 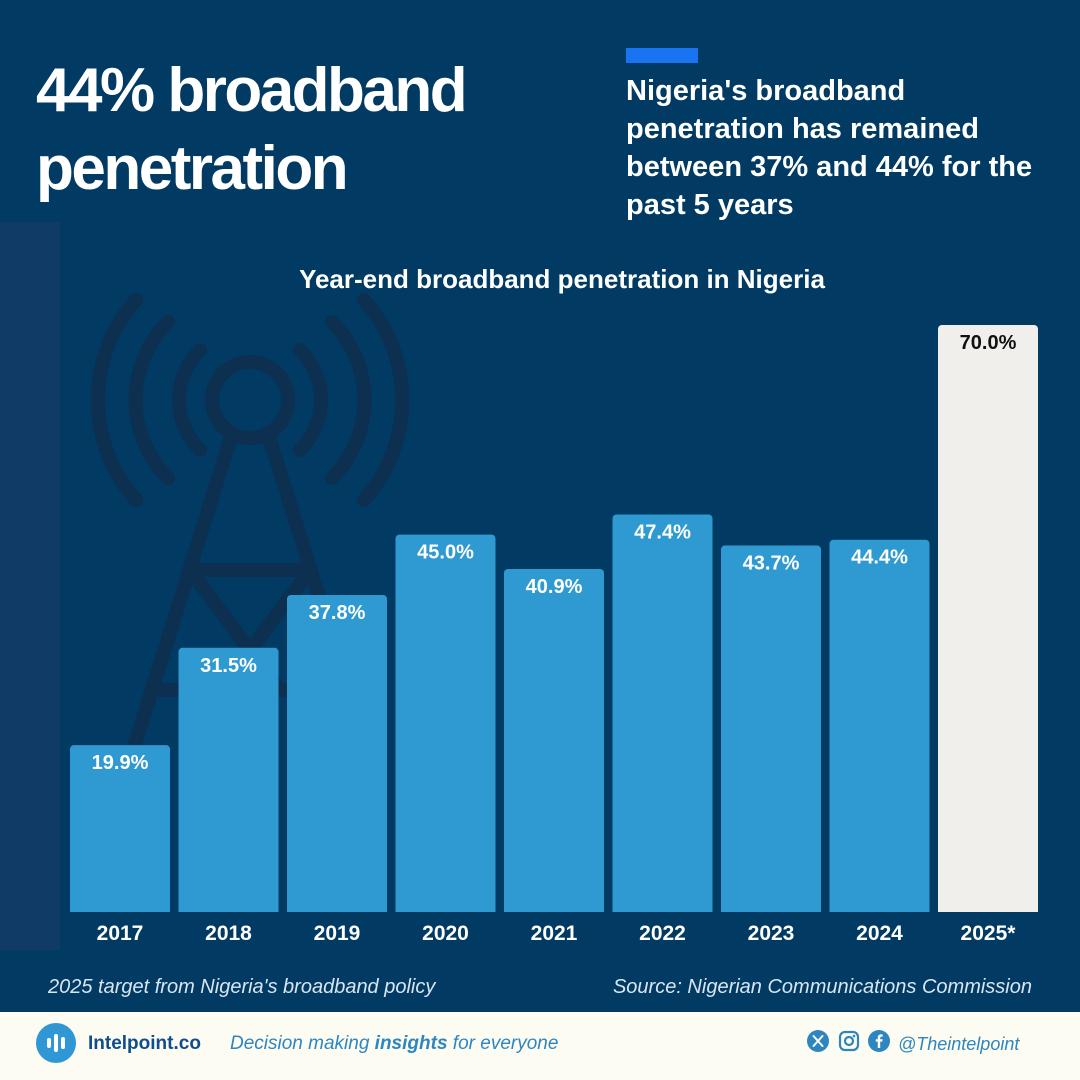 I want to click on x-icon, so click(x=818, y=1041).